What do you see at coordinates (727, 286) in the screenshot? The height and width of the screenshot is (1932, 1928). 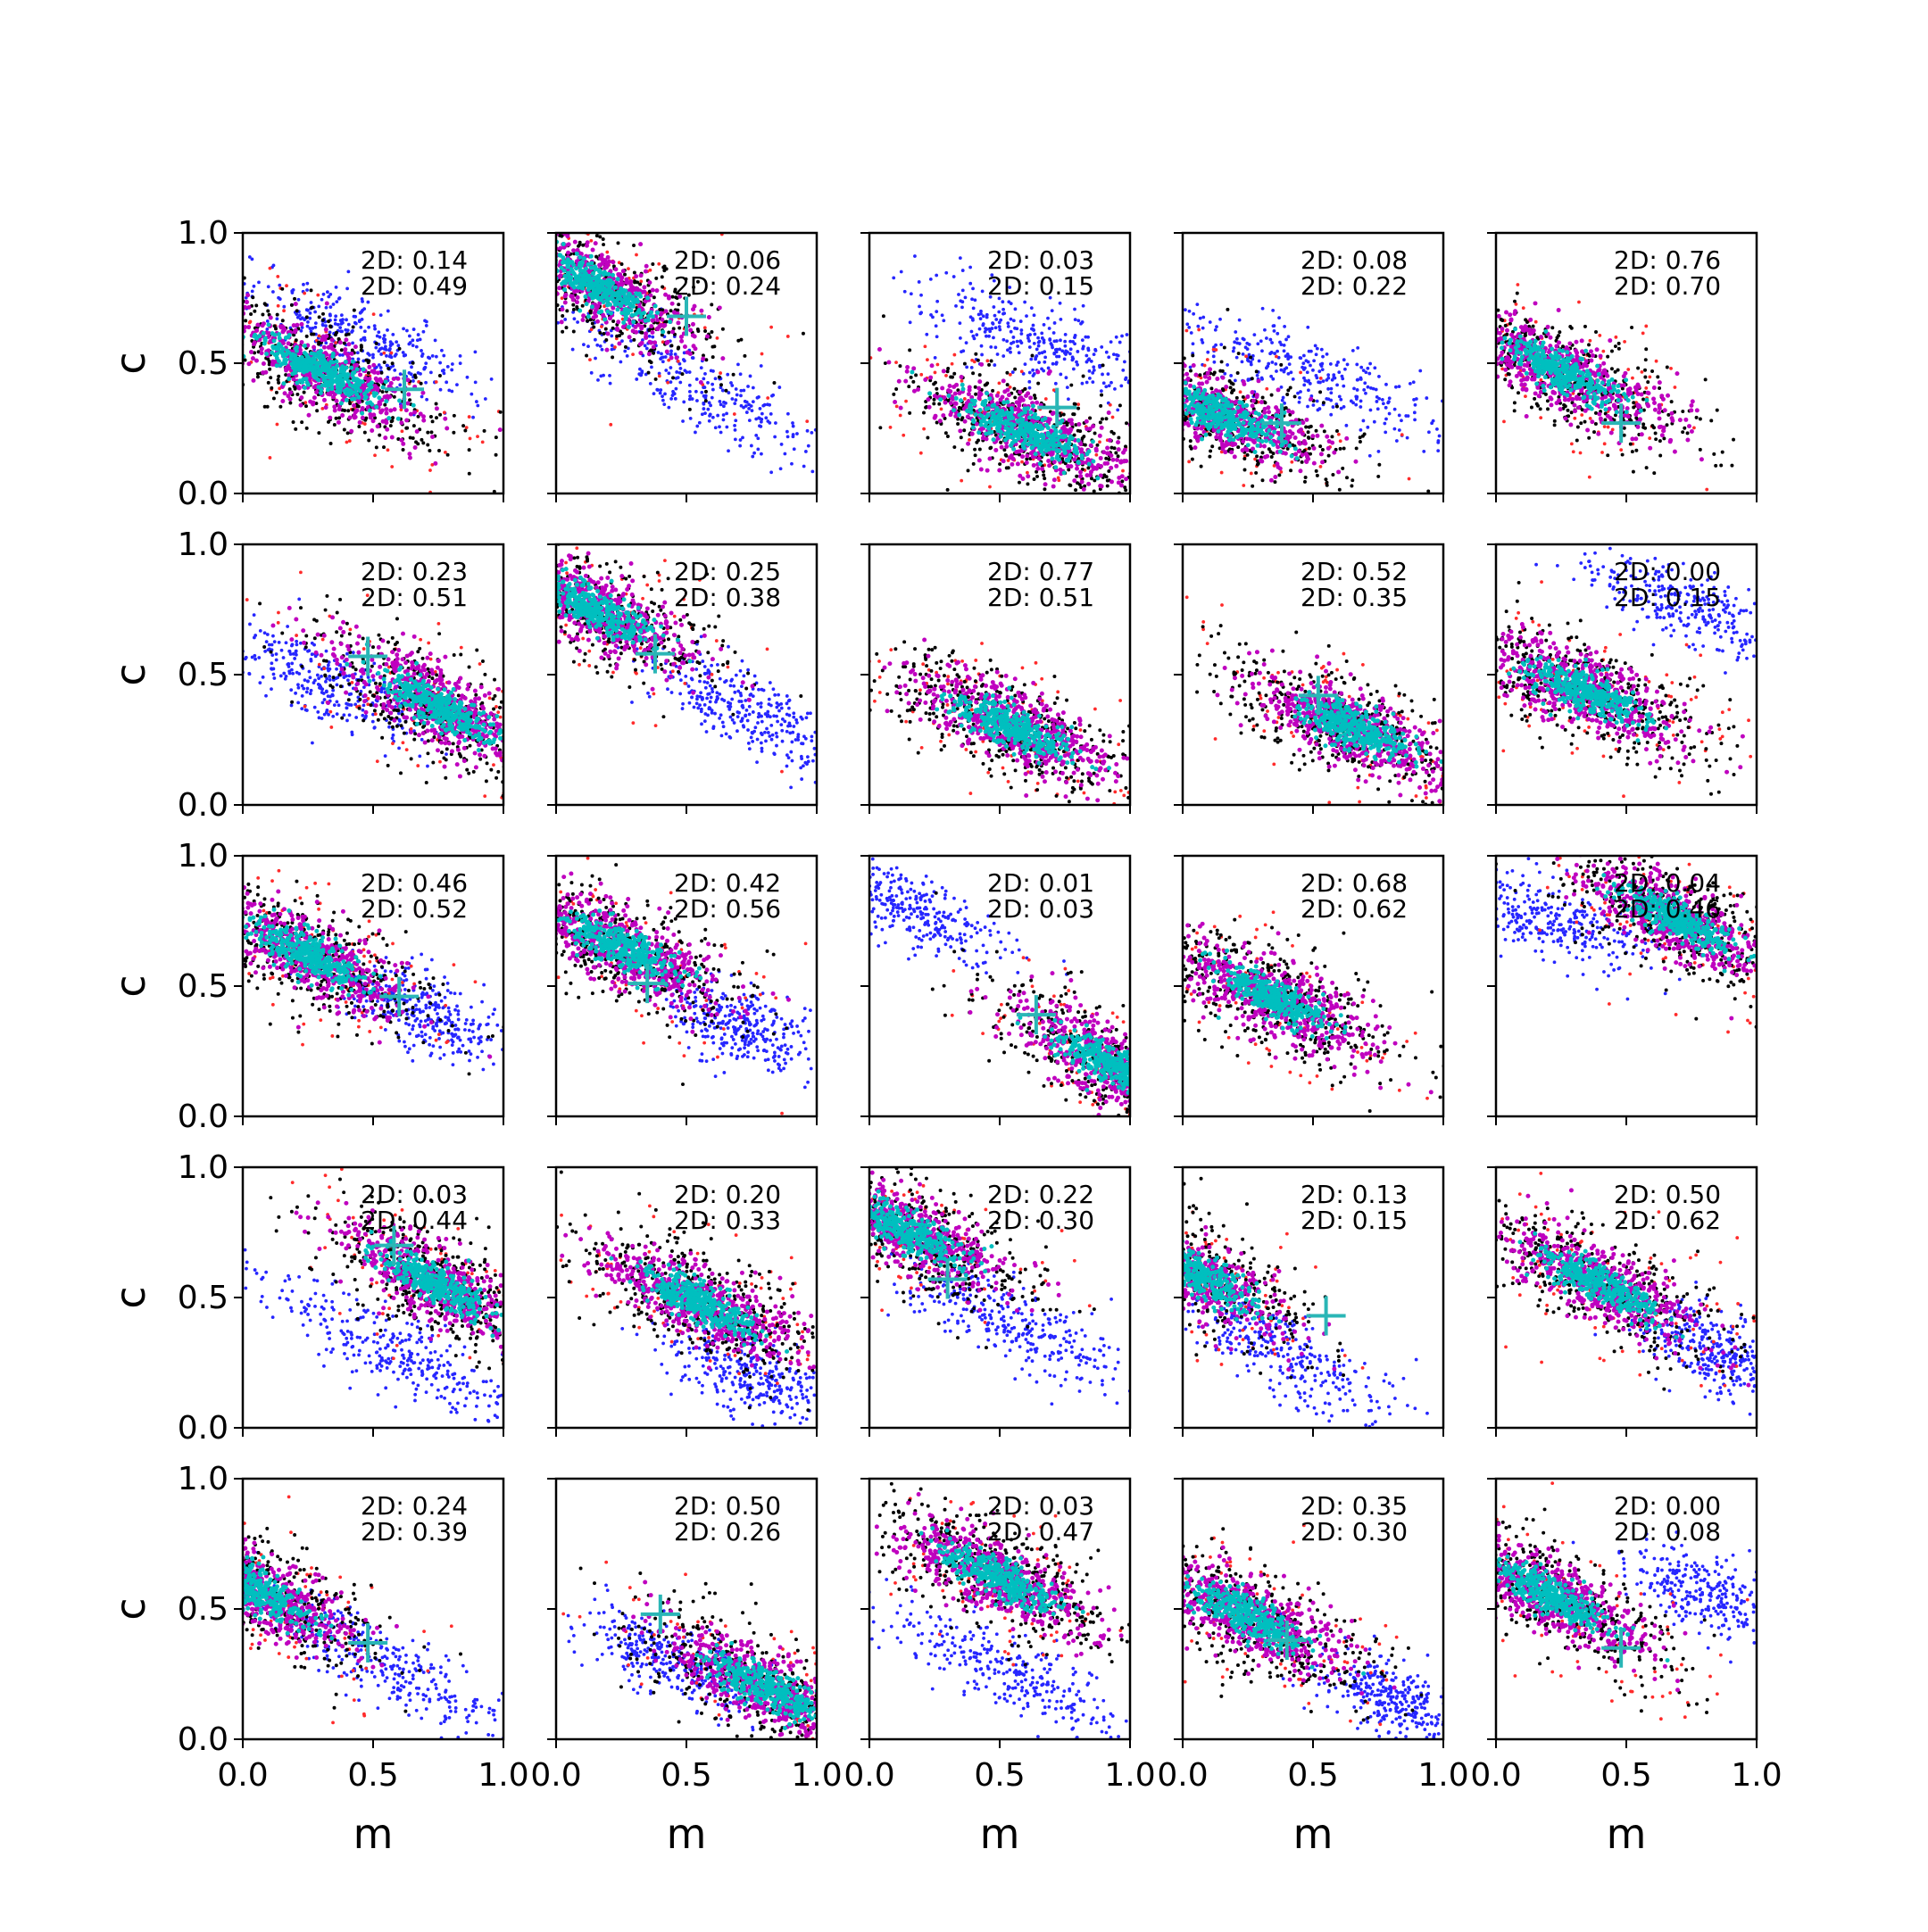 I see `annotation-text: 2D: 0.24` at bounding box center [727, 286].